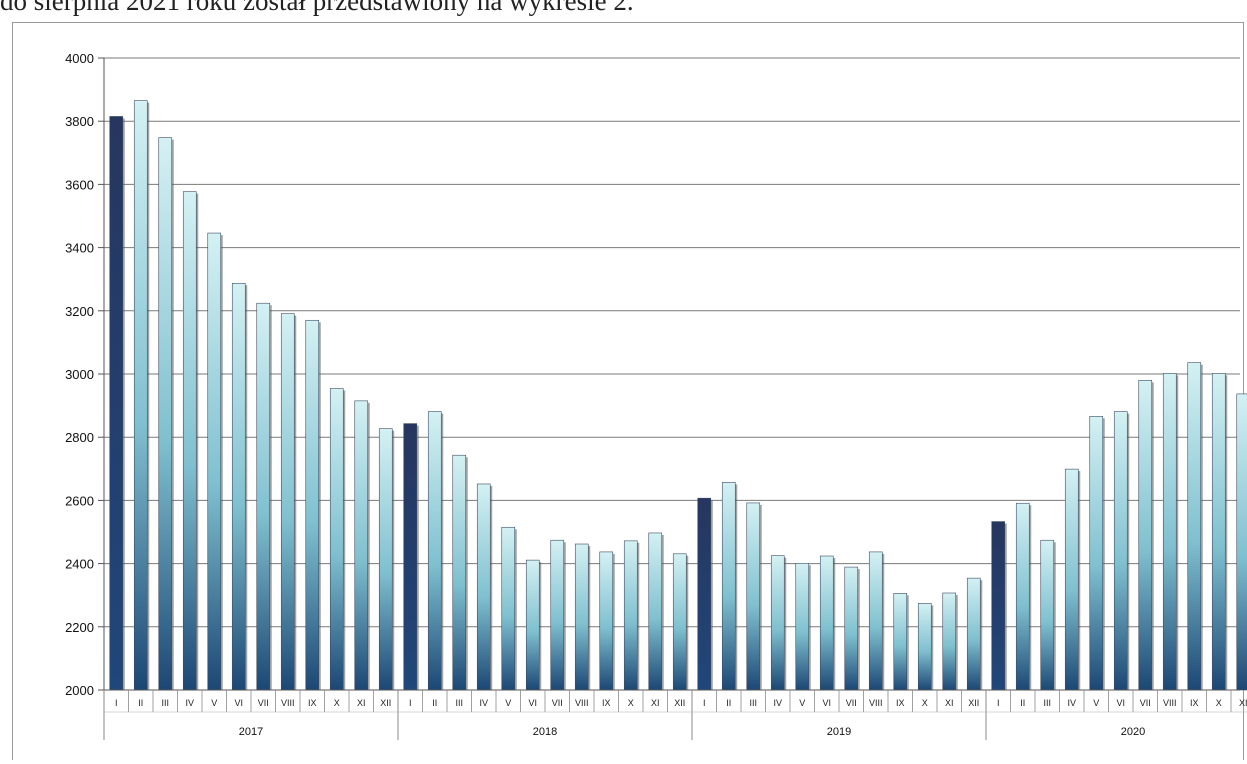 The width and height of the screenshot is (1247, 764). I want to click on bar-2017-VI, so click(238, 487).